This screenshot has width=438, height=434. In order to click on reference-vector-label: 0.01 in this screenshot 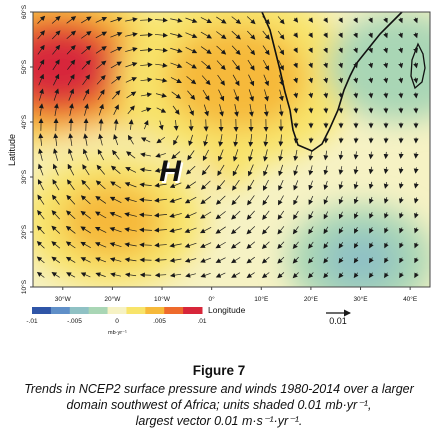, I will do `click(338, 321)`.